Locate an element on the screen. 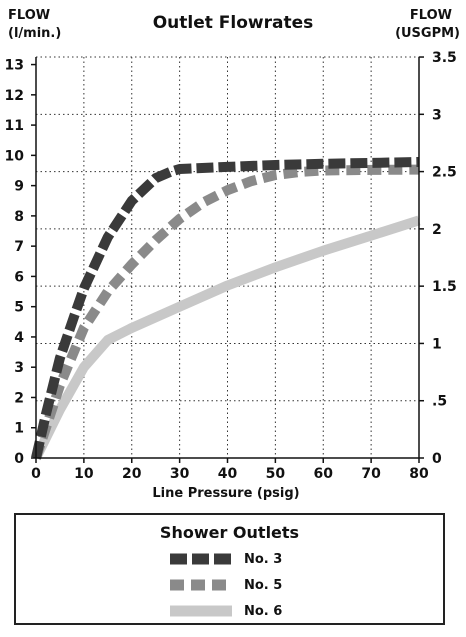 This screenshot has width=466, height=637. right-axis-label-line2: (USGPM) is located at coordinates (427, 33).